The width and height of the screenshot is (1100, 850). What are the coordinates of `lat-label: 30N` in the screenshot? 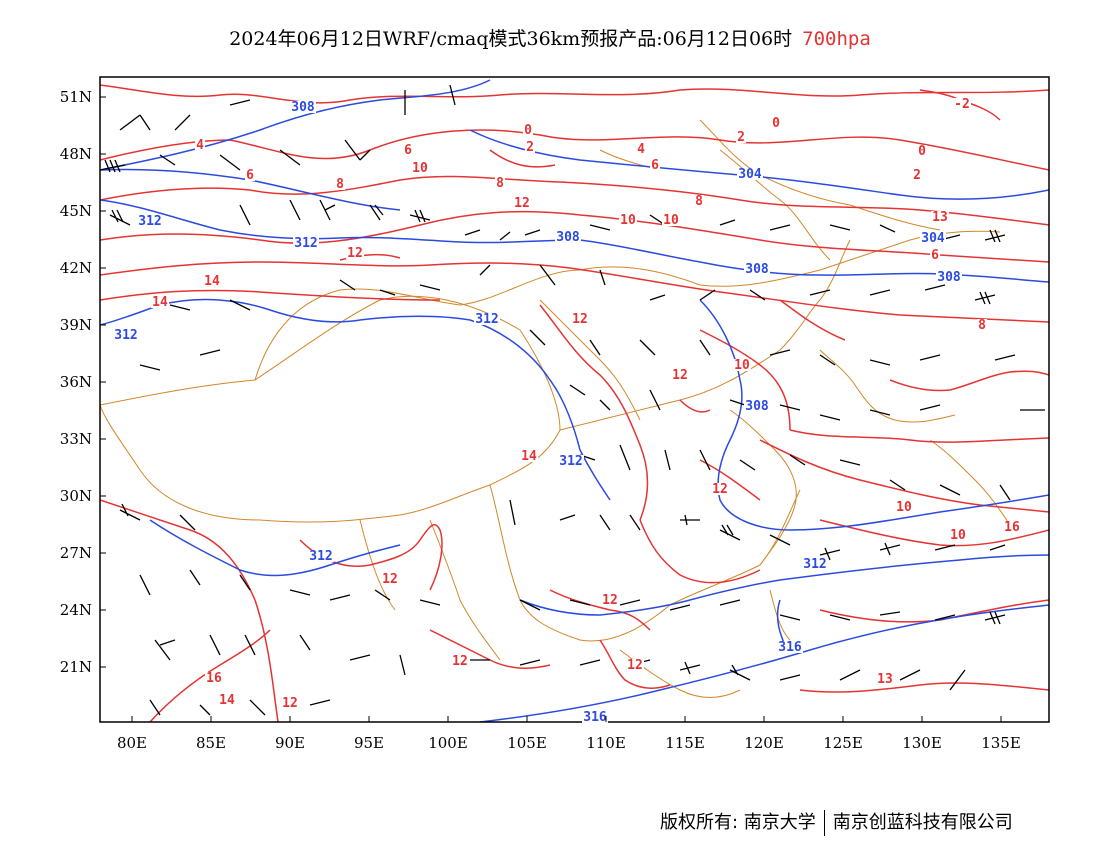 It's located at (76, 496).